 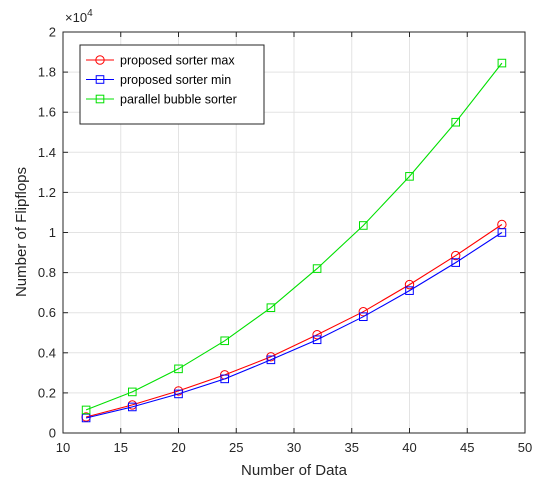 What do you see at coordinates (294, 470) in the screenshot?
I see `x-axis-title: Number of Data` at bounding box center [294, 470].